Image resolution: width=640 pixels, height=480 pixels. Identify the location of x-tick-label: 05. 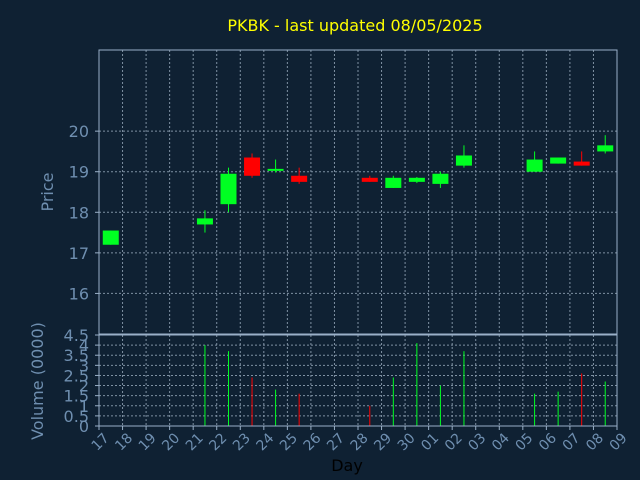
(525, 442).